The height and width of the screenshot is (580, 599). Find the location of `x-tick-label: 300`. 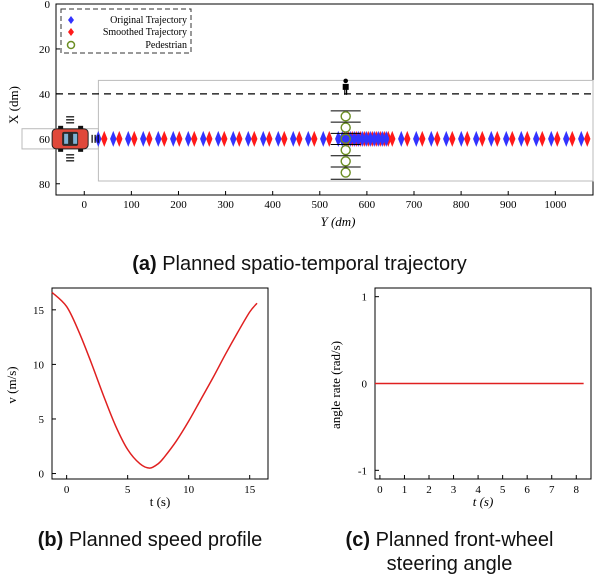

x-tick-label: 300 is located at coordinates (225, 205).